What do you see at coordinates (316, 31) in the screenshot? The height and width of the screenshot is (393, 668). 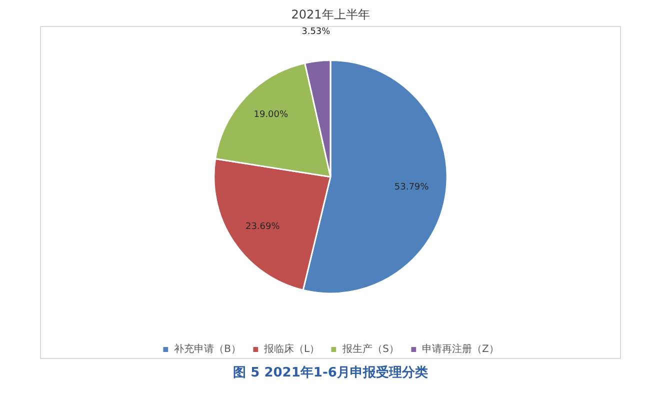 I see `data-label: 3.53%` at bounding box center [316, 31].